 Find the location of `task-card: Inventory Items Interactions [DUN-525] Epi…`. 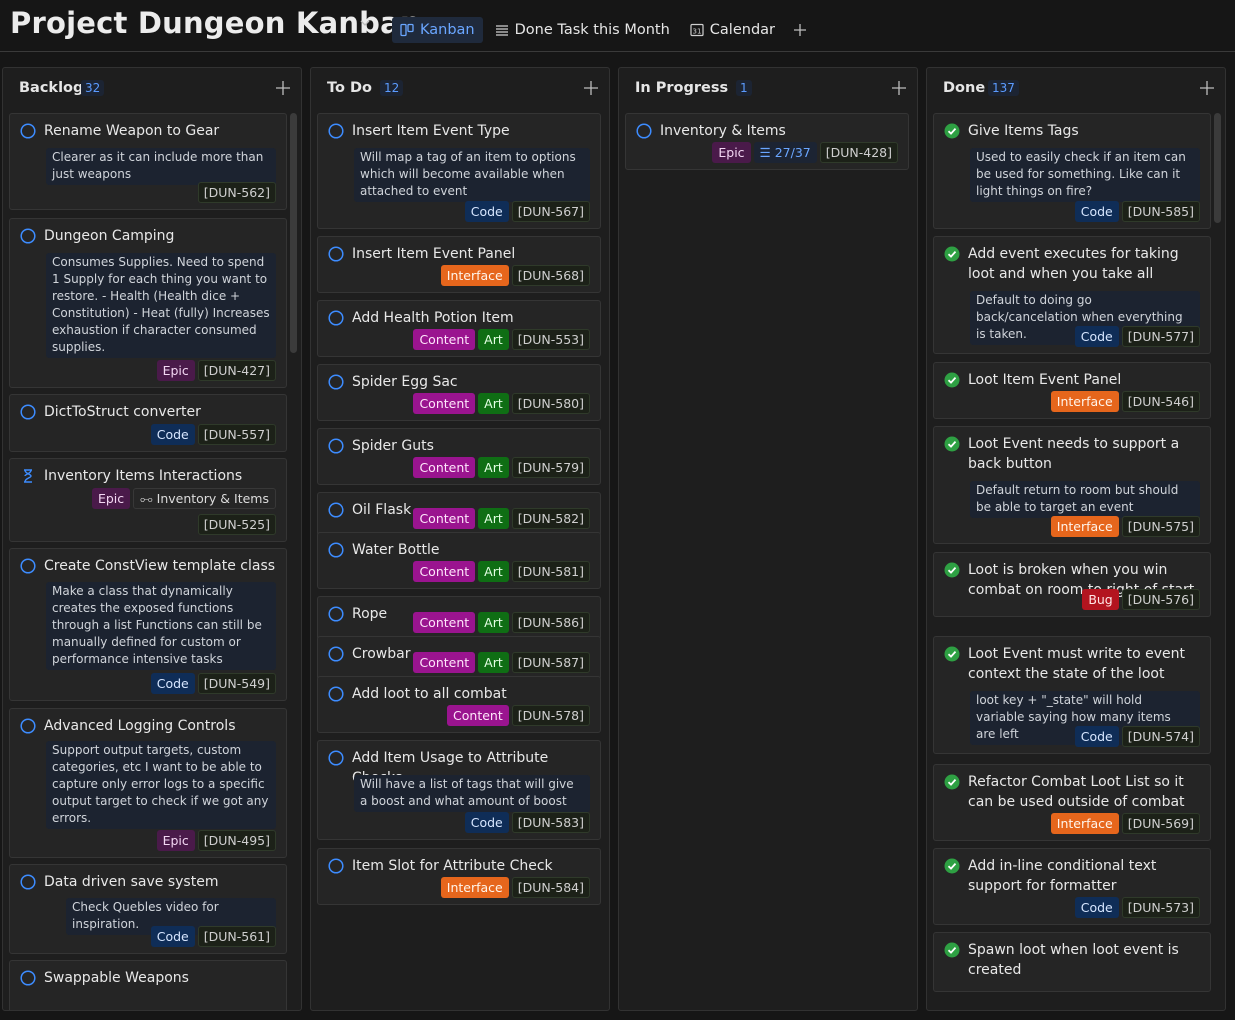

task-card: Inventory Items Interactions [DUN-525] Epi… is located at coordinates (148, 500).